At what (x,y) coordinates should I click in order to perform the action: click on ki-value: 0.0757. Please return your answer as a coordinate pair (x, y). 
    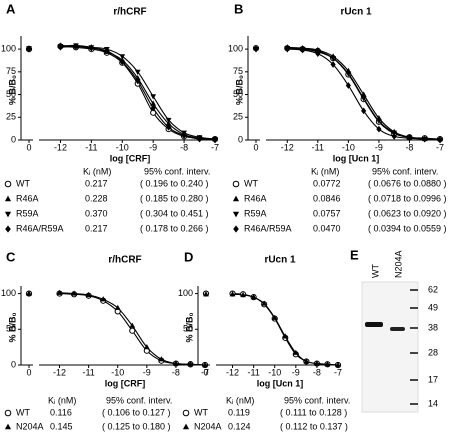
    Looking at the image, I should click on (327, 213).